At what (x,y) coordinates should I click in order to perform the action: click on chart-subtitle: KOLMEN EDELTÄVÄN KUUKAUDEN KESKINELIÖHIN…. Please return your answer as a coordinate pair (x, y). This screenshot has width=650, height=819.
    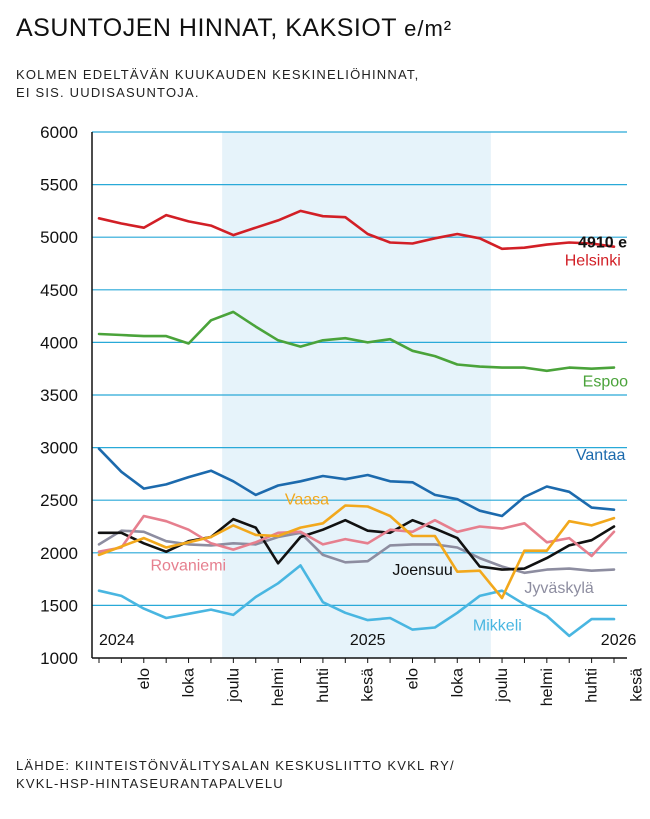
    Looking at the image, I should click on (217, 84).